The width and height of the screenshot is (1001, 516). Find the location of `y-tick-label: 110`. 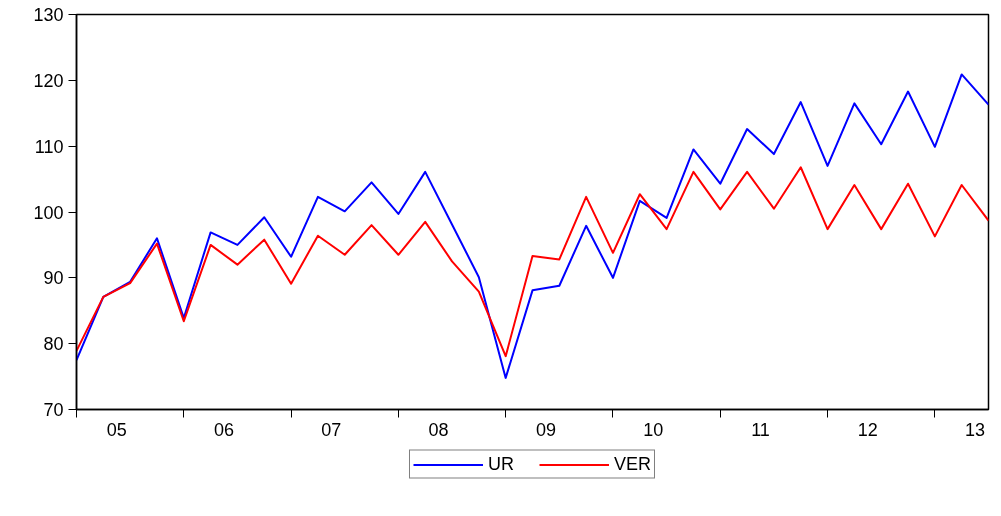

y-tick-label: 110 is located at coordinates (49, 146).